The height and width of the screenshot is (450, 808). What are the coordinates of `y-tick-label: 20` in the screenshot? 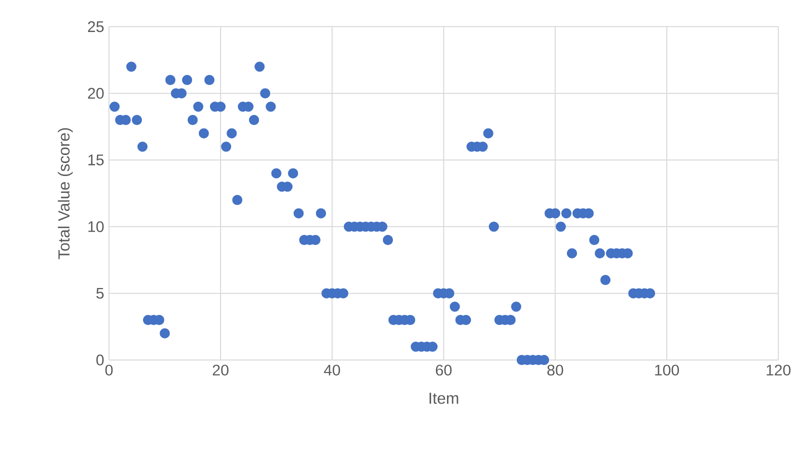 It's located at (96, 93).